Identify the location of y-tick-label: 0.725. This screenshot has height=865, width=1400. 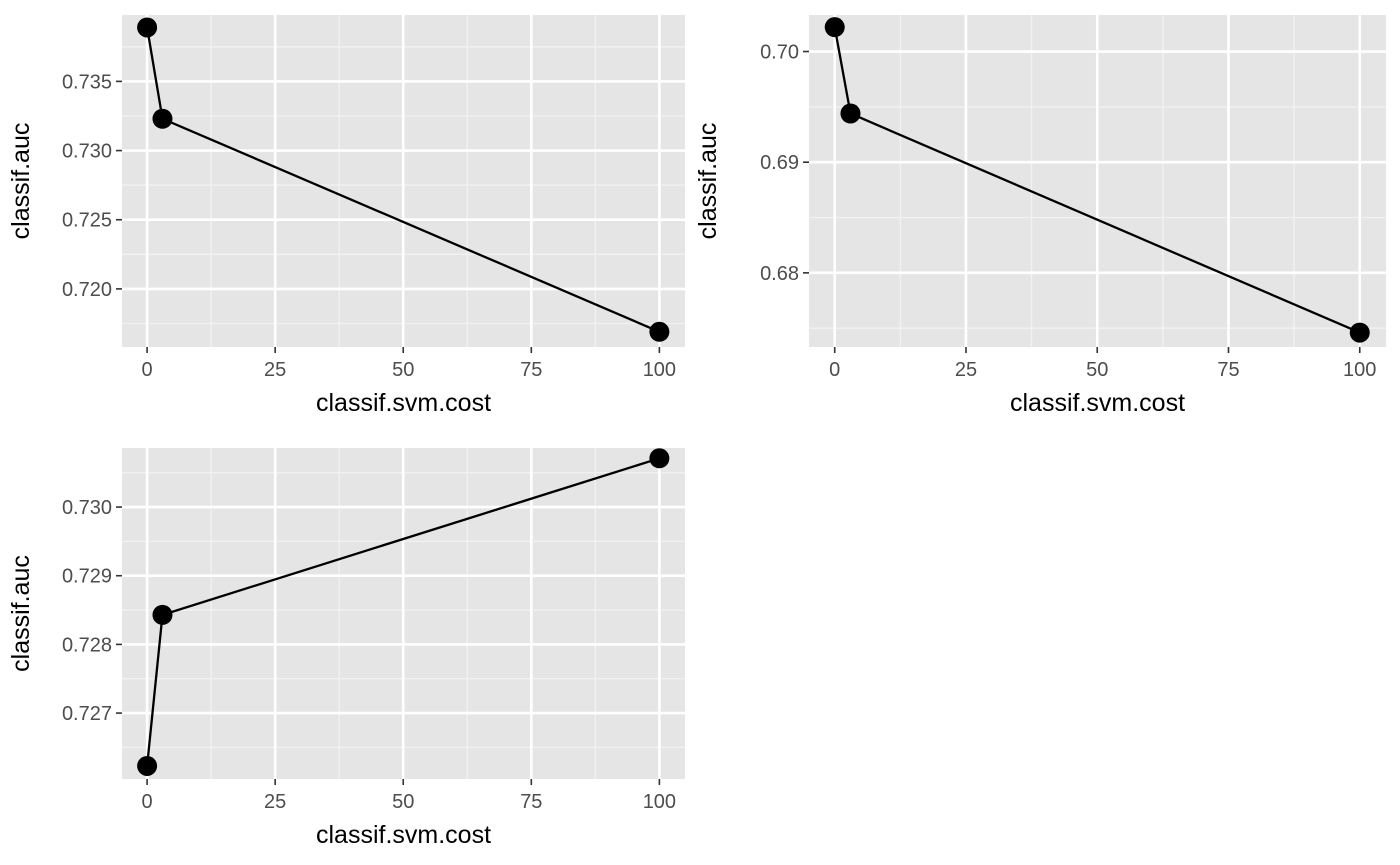
(87, 221).